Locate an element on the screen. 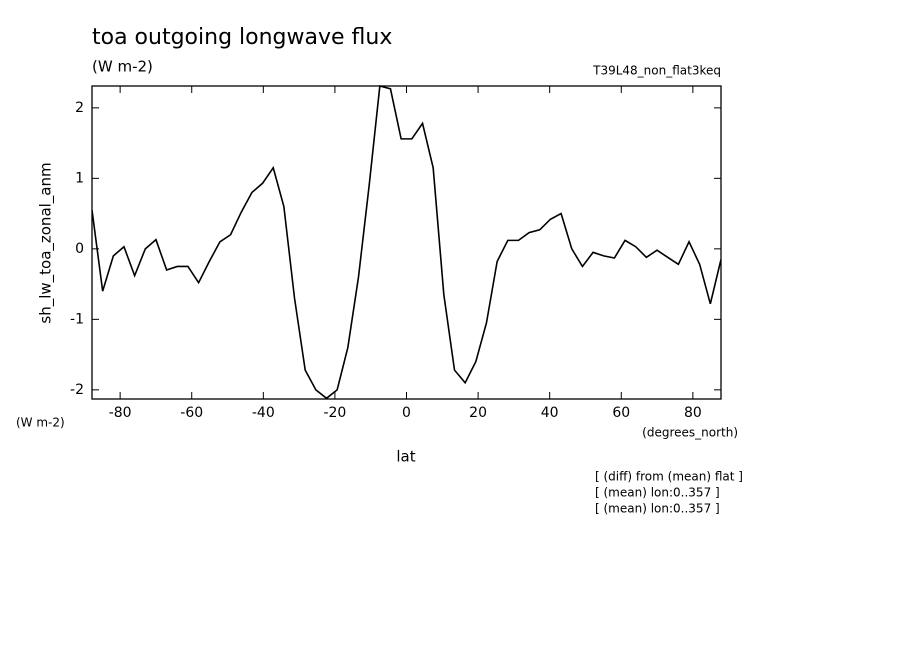  note: [ (diff) from (mean) flat ] is located at coordinates (669, 477).